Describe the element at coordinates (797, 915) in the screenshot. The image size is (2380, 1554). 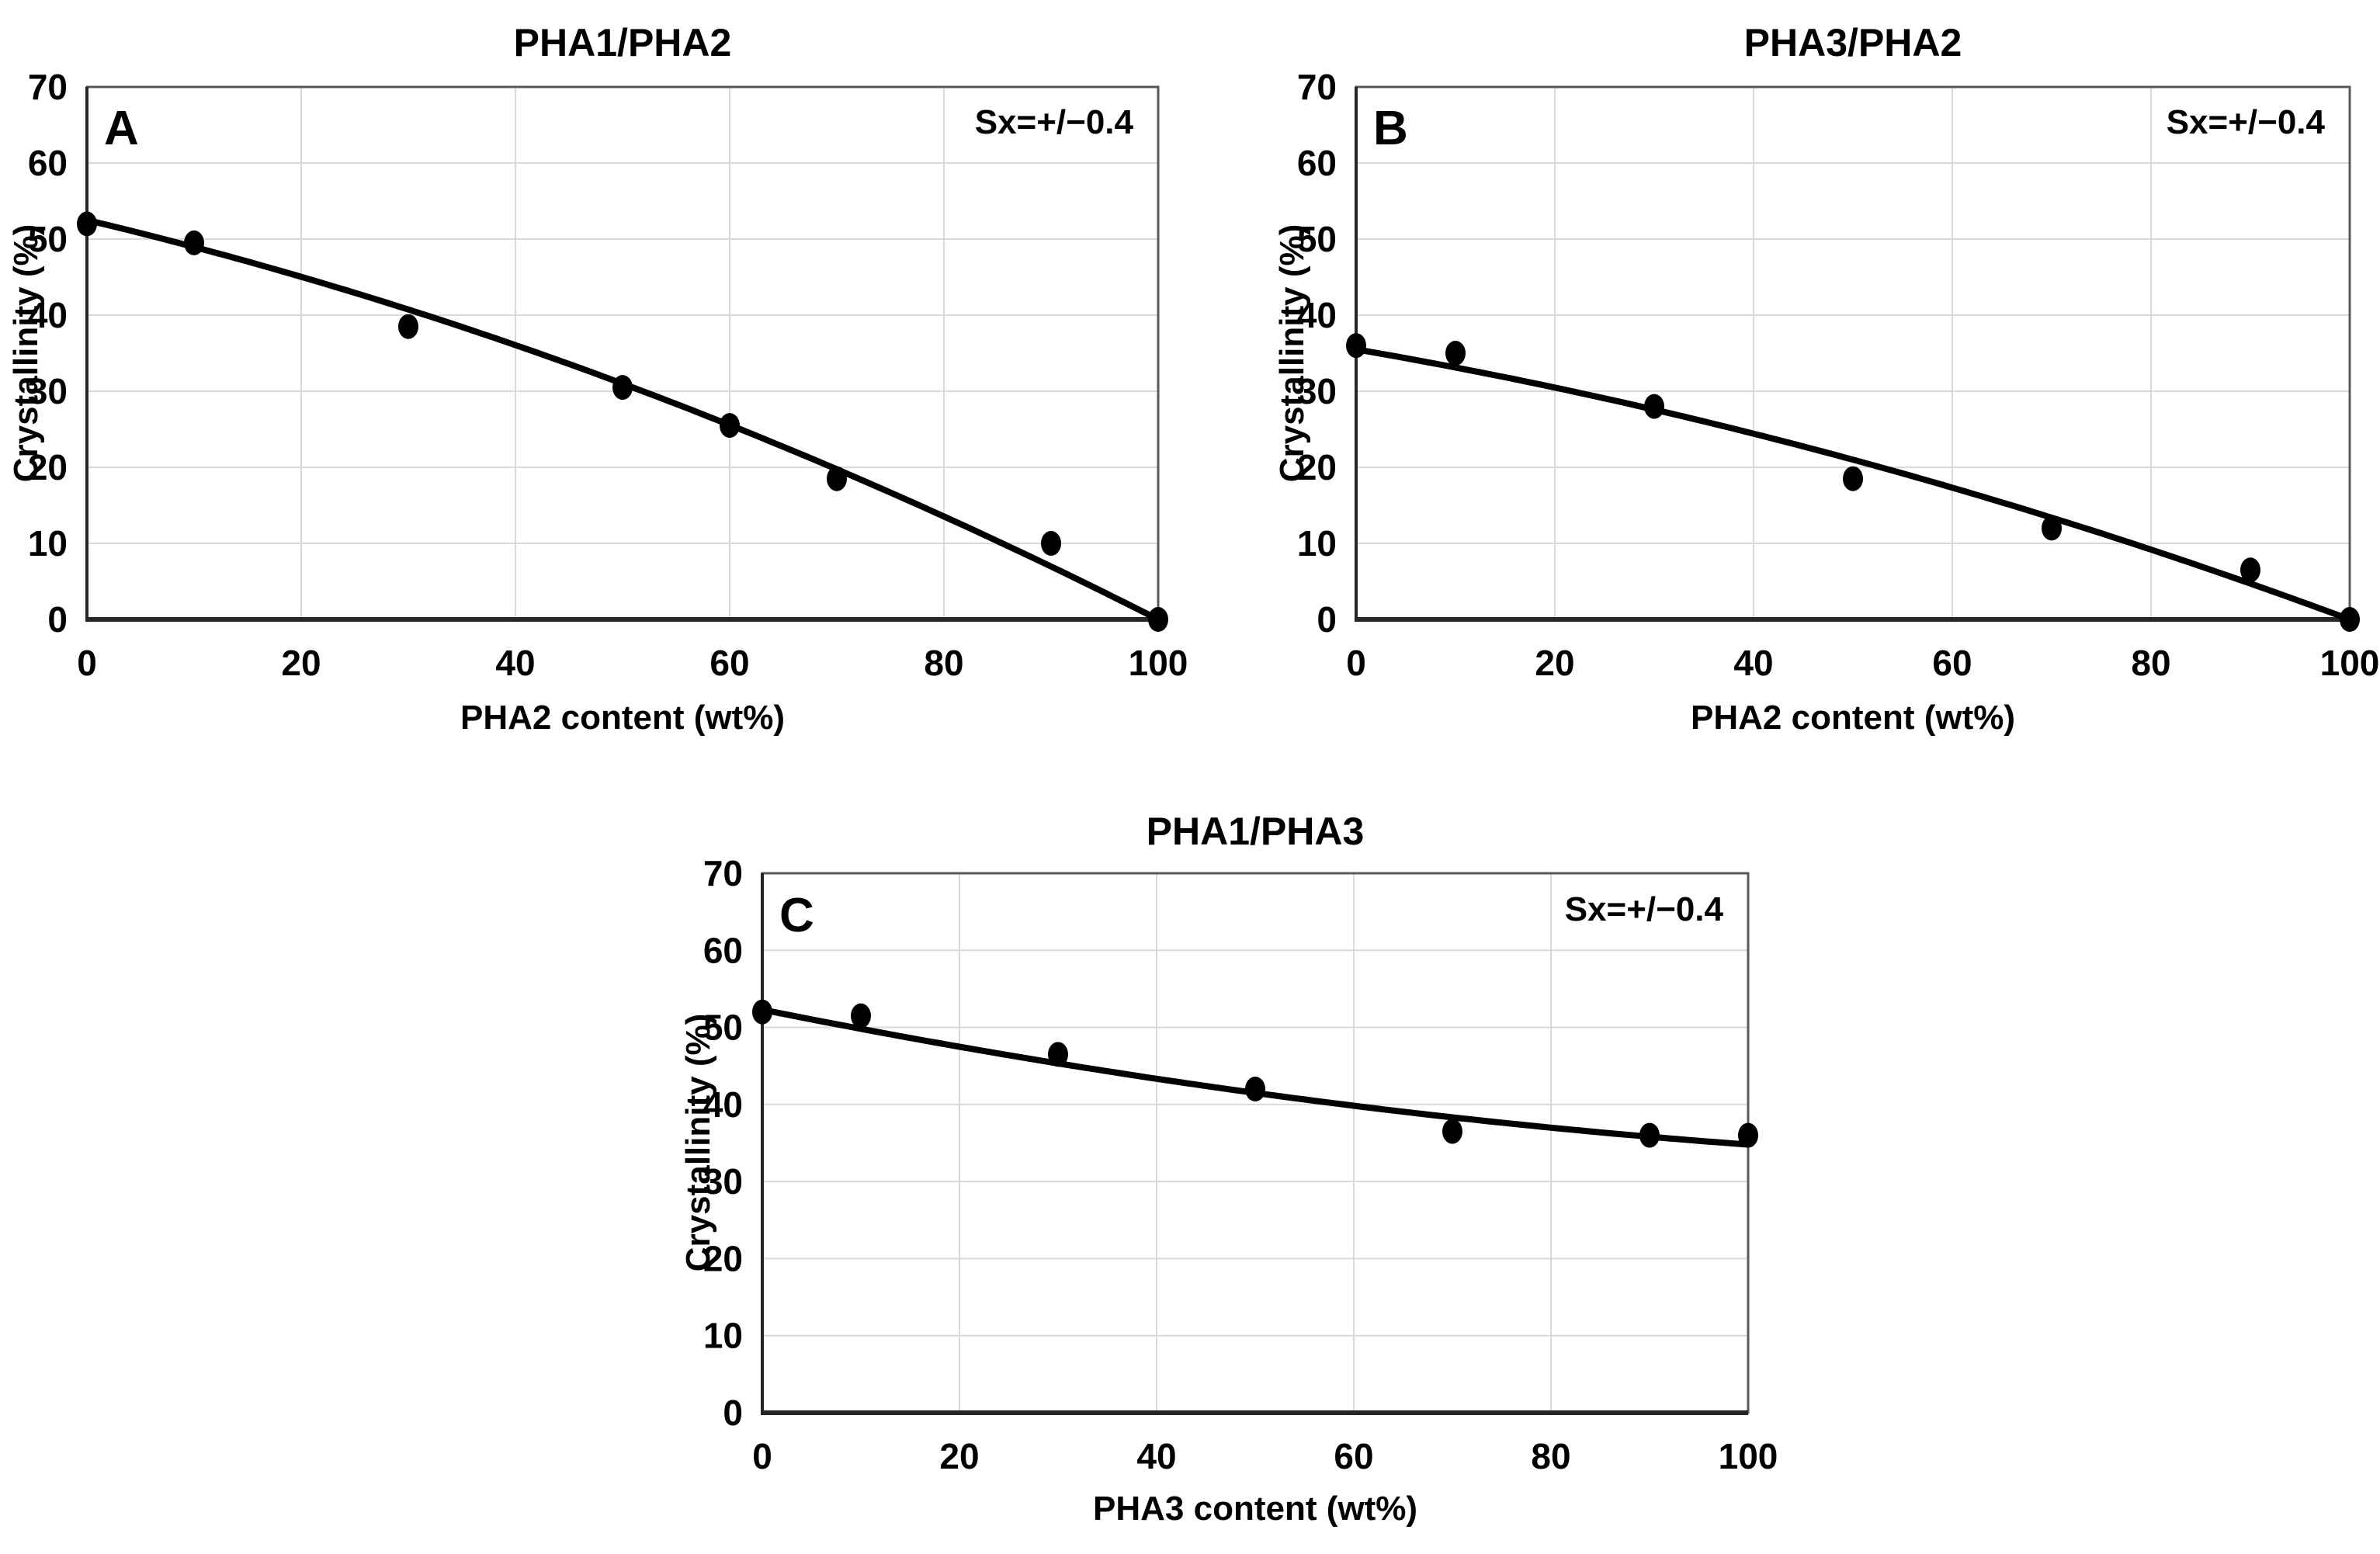
I see `panel-c-letter: C` at that location.